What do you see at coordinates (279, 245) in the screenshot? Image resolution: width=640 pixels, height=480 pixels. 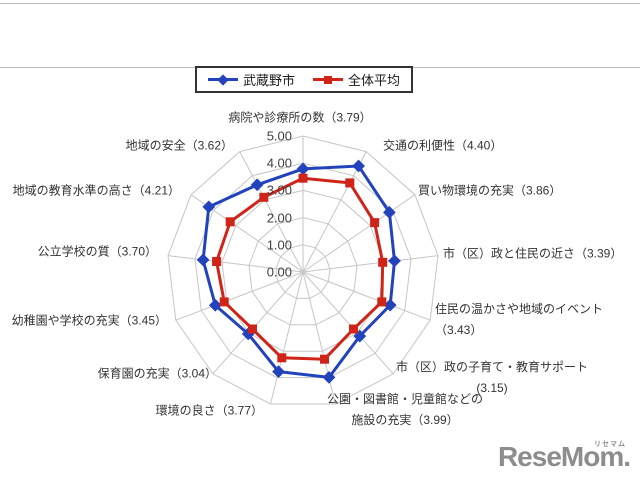 I see `radial-tick-label: 1.00` at bounding box center [279, 245].